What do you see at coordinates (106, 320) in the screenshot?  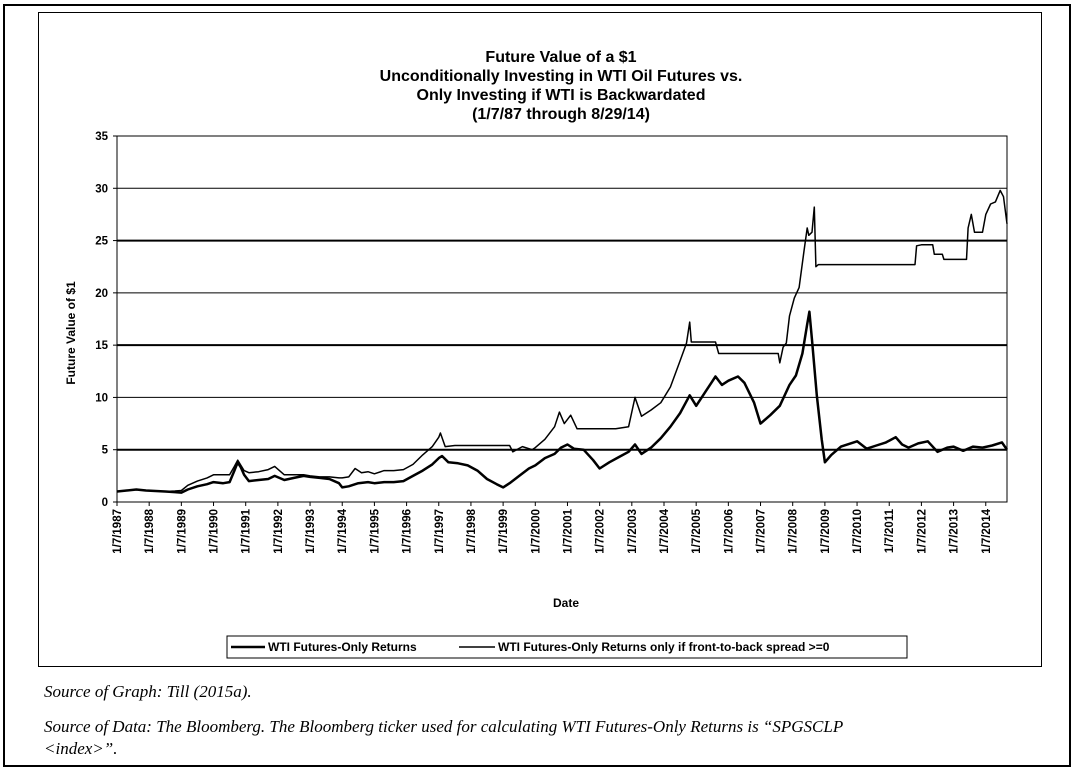 I see `y-axis-ticks: 0 5 10 15 20 25 30 35` at bounding box center [106, 320].